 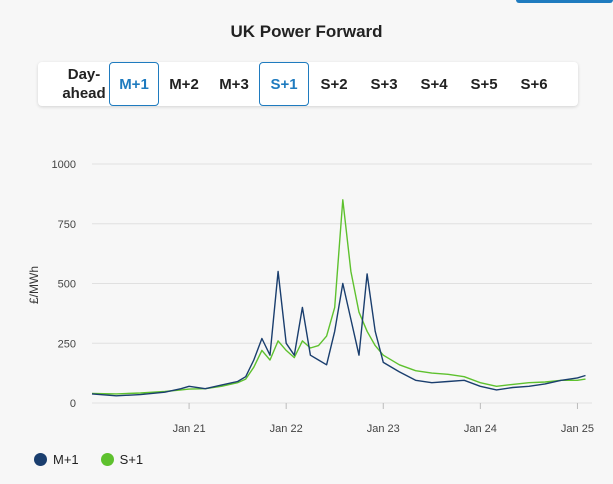 What do you see at coordinates (480, 429) in the screenshot?
I see `x-tick-label: Jan 24` at bounding box center [480, 429].